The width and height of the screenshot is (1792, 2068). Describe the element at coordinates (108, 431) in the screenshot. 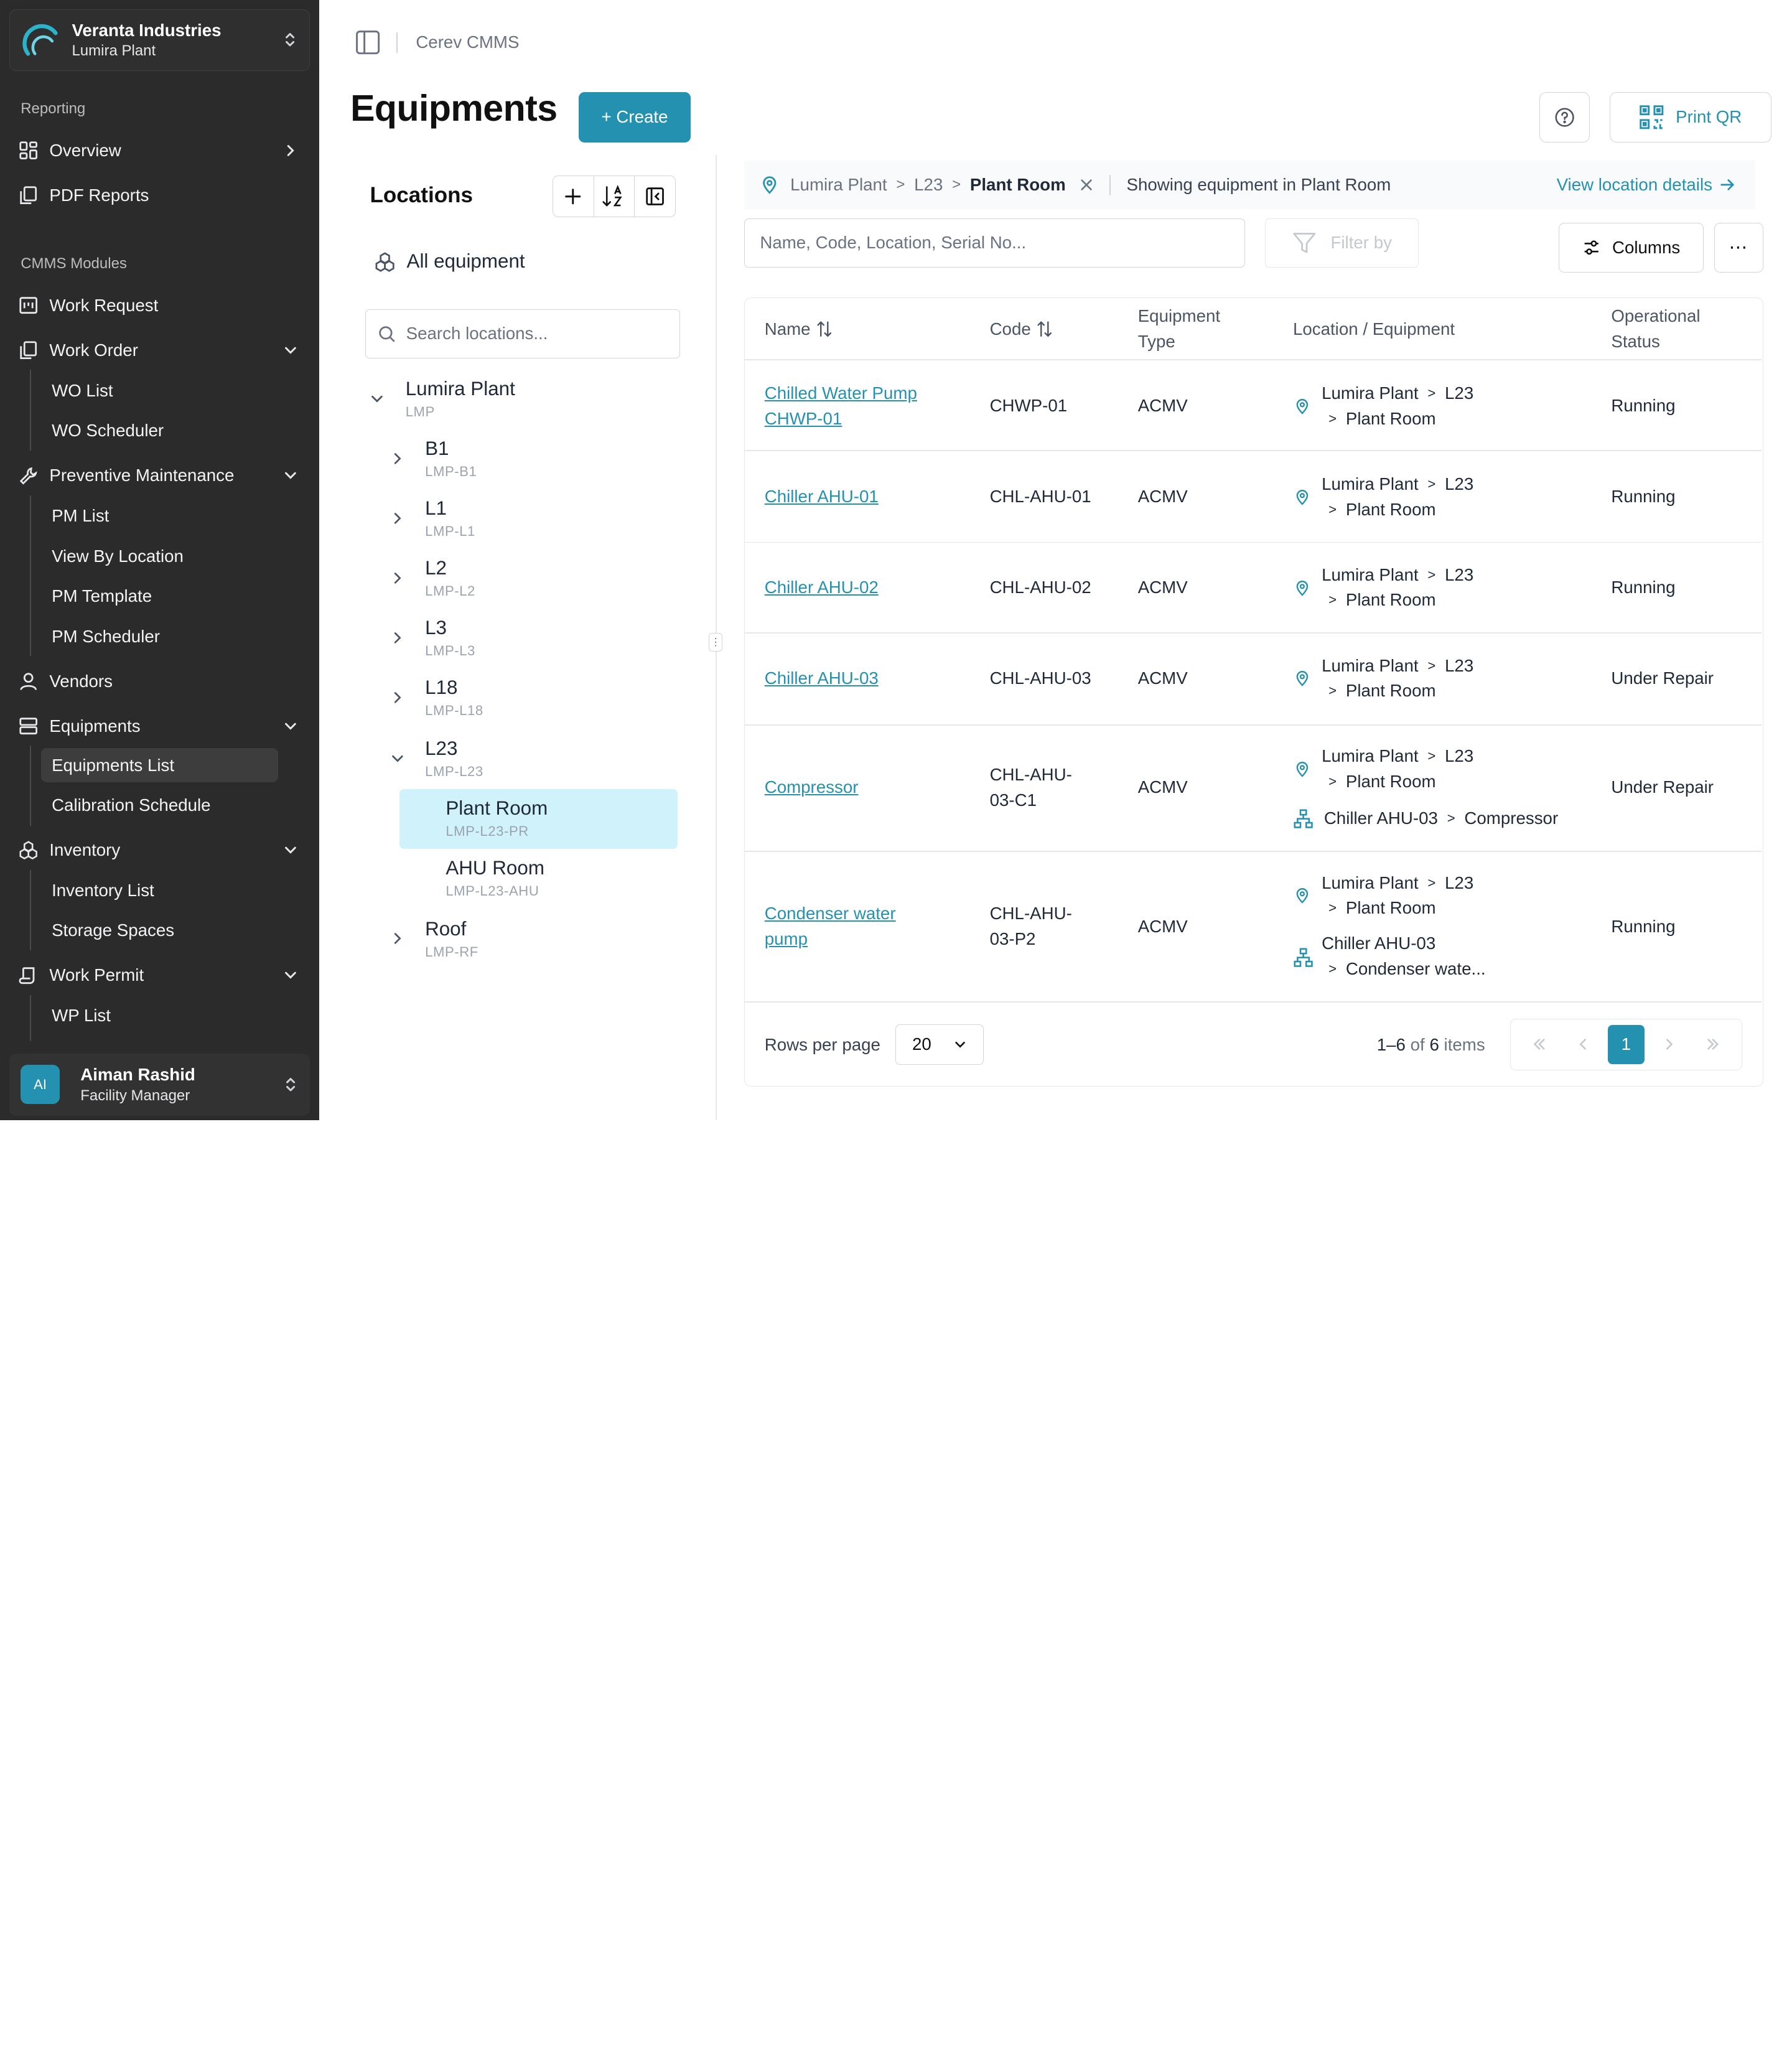

I see `sidebar-item-wo-scheduler: WO Scheduler` at that location.